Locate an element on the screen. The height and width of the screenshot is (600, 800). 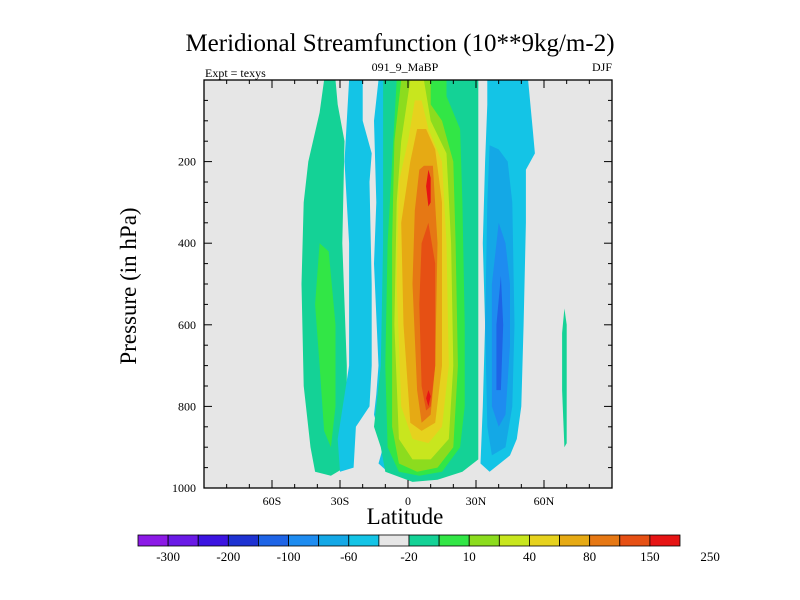
colorbar-label: 80 is located at coordinates (589, 556).